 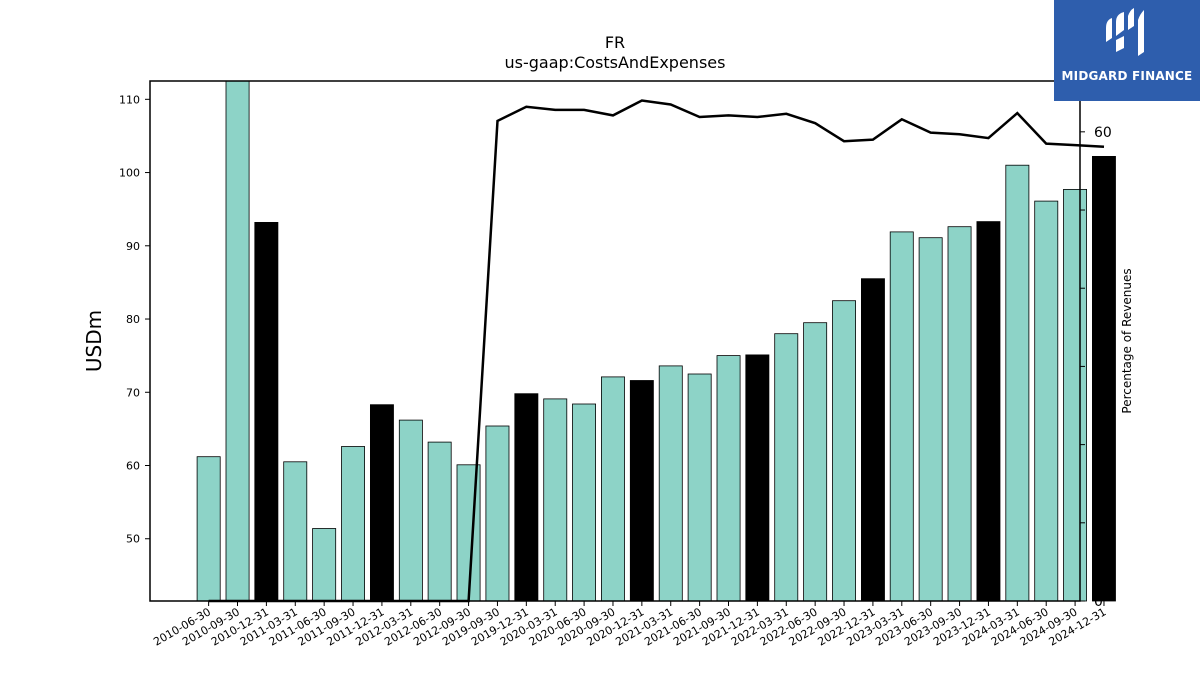 What do you see at coordinates (133, 466) in the screenshot?
I see `y-tick-label: 60` at bounding box center [133, 466].